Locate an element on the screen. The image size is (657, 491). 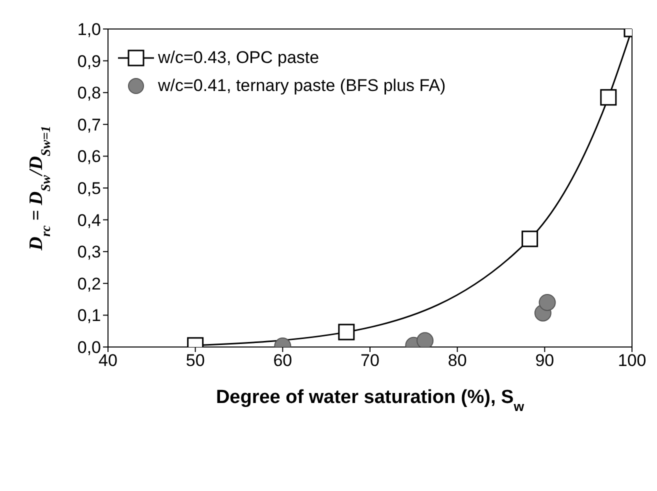
y-tick-label: 0,8 is located at coordinates (89, 93).